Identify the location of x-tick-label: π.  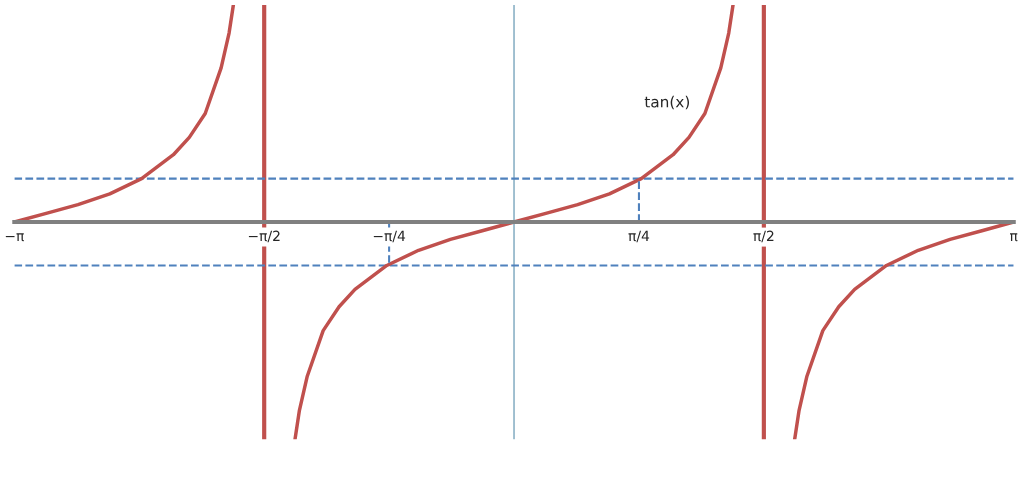
(1014, 237).